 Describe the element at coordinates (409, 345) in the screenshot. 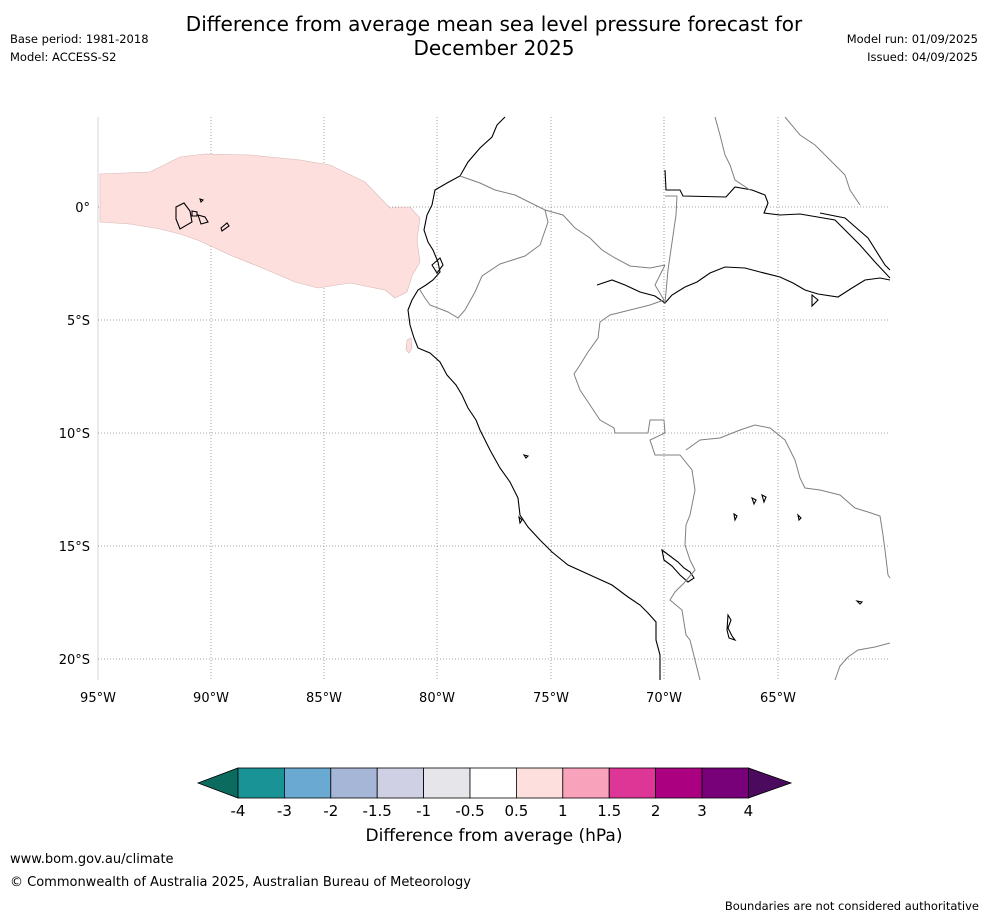

I see `pressure-anomaly-spot` at that location.